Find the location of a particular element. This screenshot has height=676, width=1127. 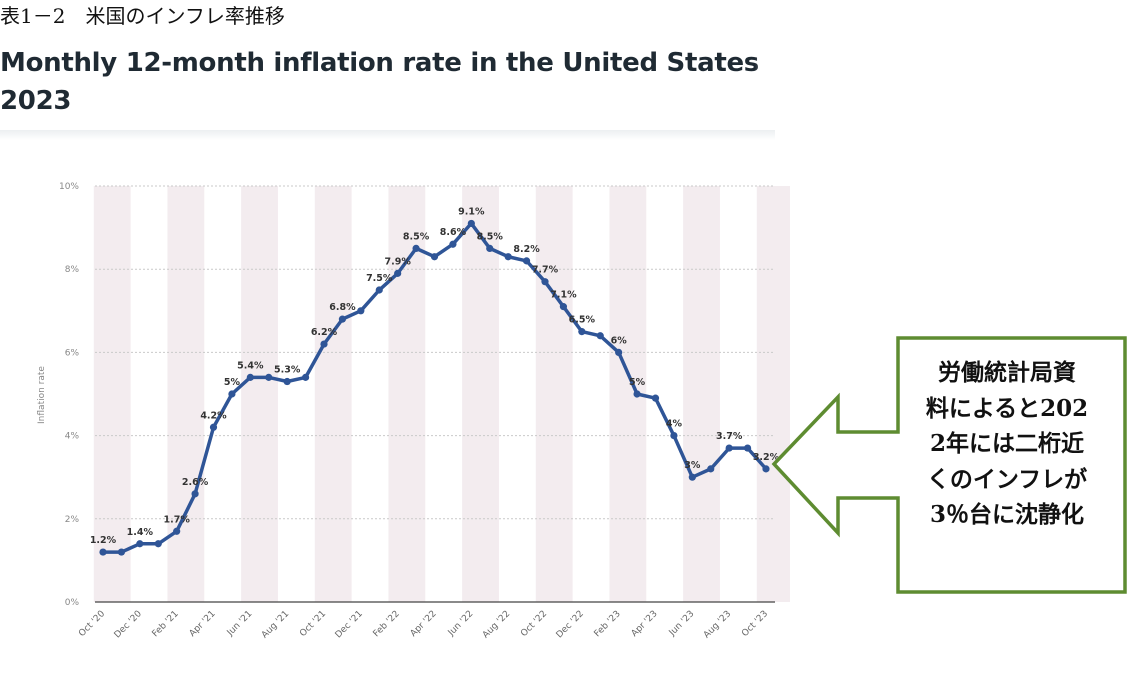

x-tick-label: Aug '21 is located at coordinates (275, 624).